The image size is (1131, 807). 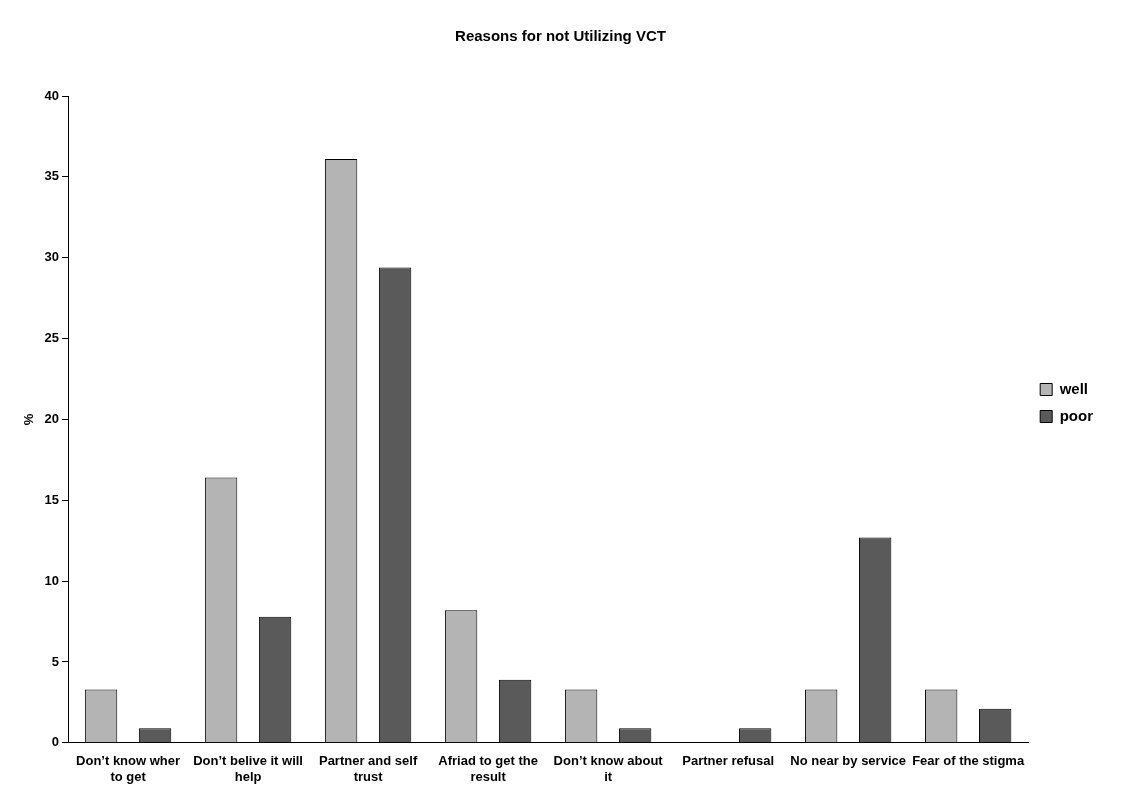 I want to click on legend-label: well, so click(x=1073, y=388).